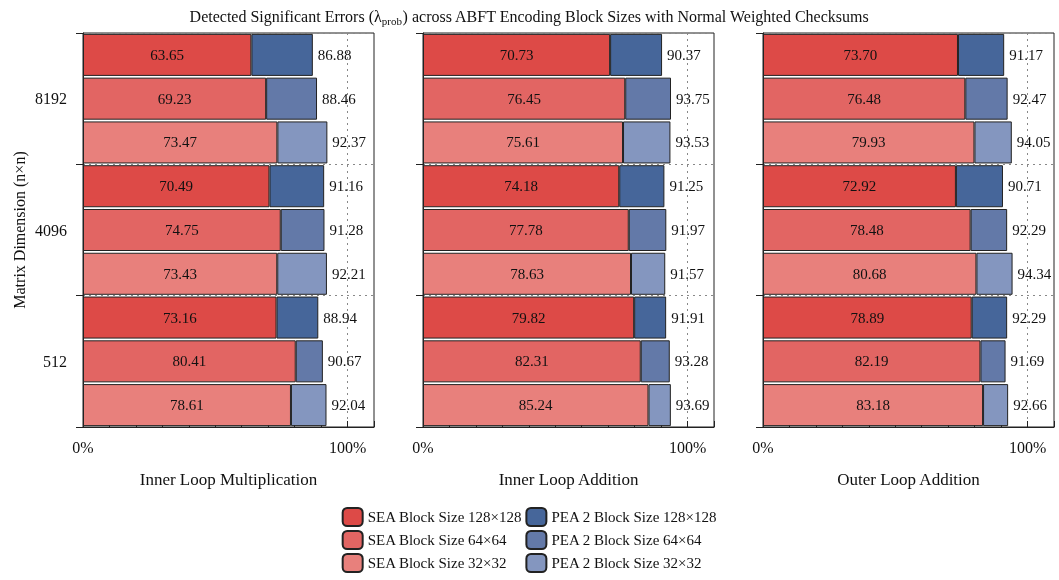  I want to click on data-label: 76.45, so click(524, 98).